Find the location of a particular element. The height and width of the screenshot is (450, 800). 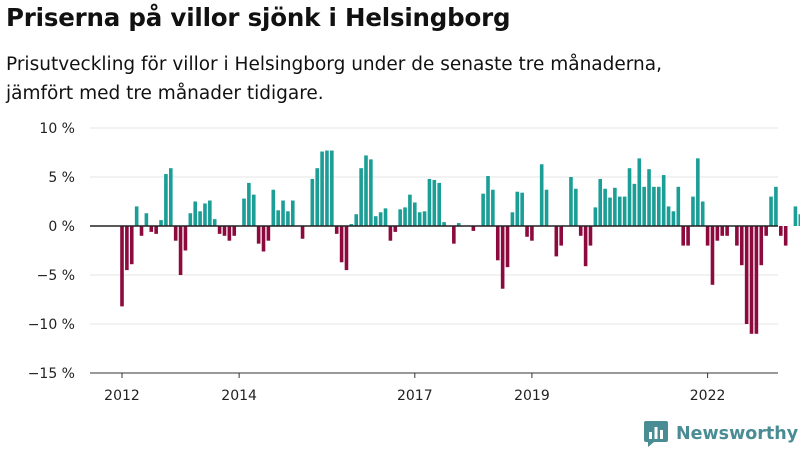

y-tick-label: 0 % is located at coordinates (61, 227).